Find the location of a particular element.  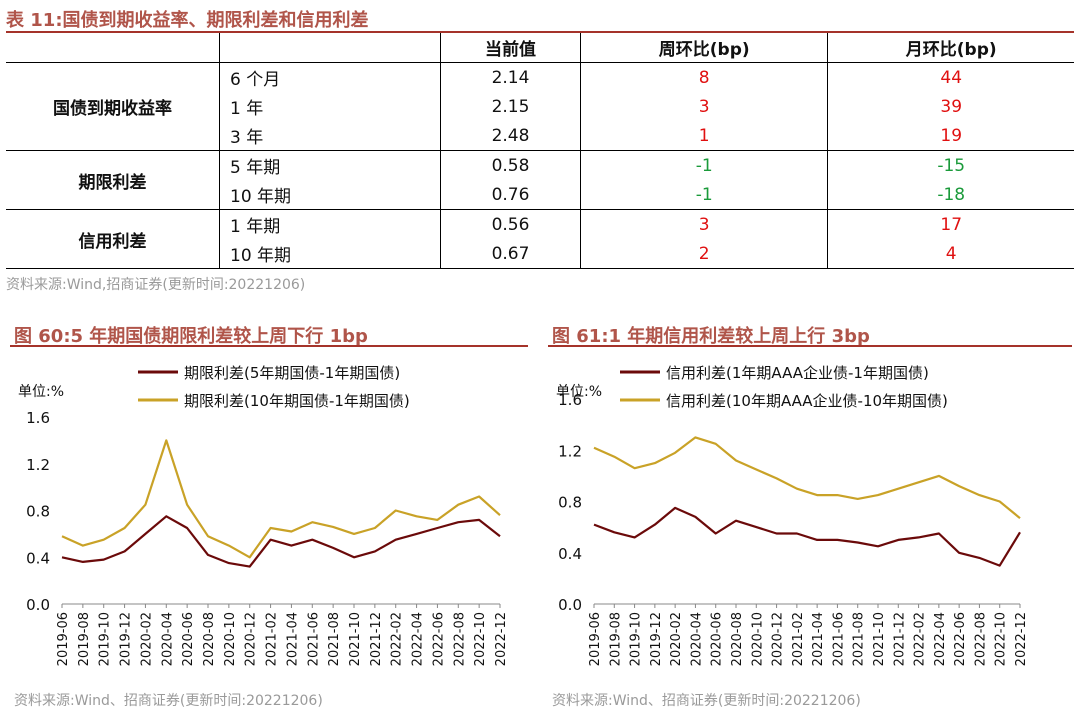

legend-label-1: 期限利差(5年期国债-1年期国债) is located at coordinates (292, 373).